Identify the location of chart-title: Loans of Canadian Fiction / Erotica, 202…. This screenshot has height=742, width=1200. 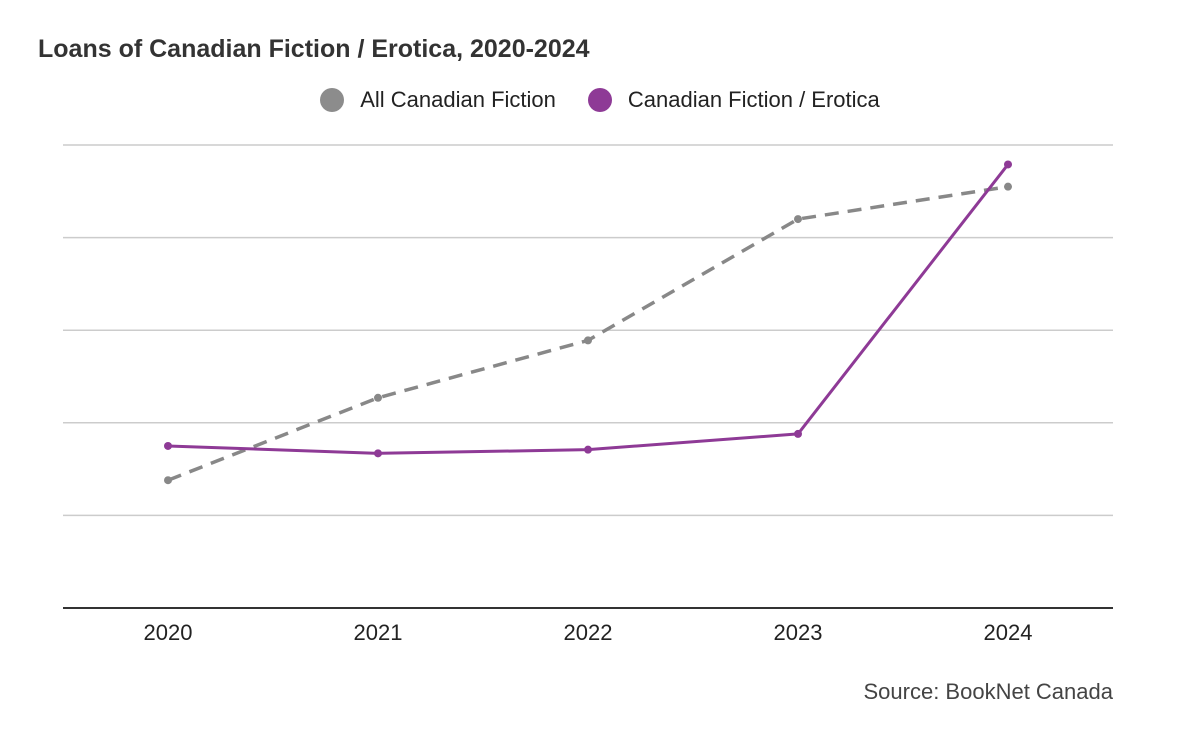
(314, 49).